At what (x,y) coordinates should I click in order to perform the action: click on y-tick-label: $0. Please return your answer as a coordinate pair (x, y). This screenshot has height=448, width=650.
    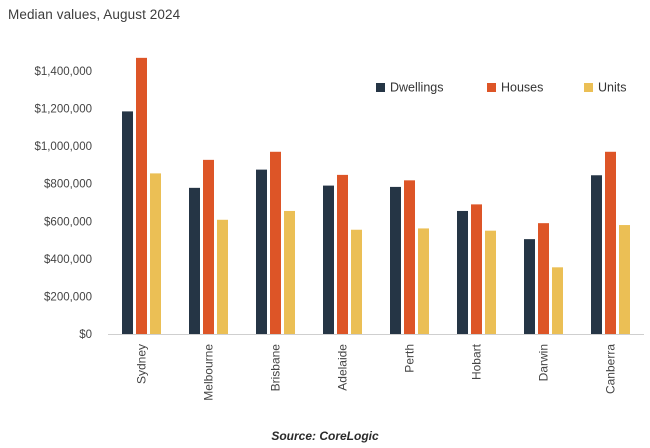
    Looking at the image, I should click on (85, 335).